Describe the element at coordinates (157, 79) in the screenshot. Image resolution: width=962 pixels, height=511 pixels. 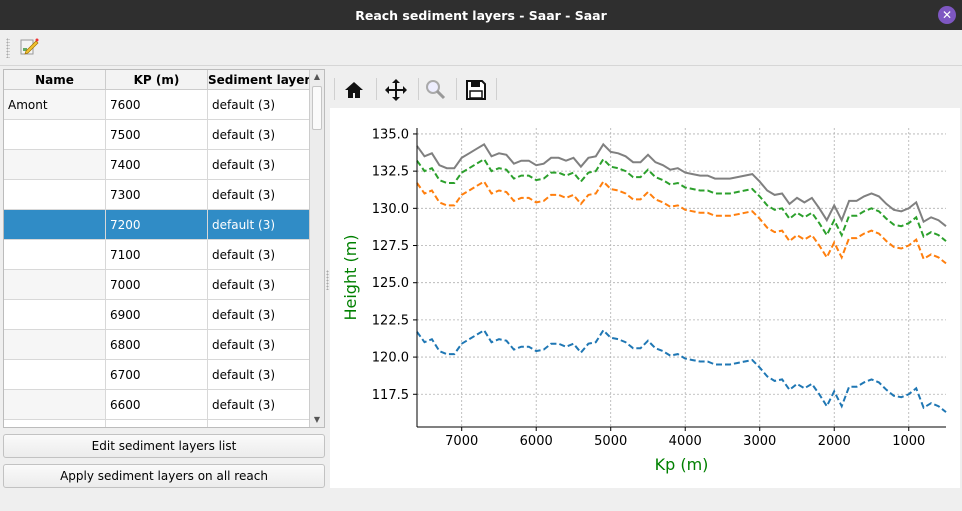
I see `header-kp: KP (m)` at that location.